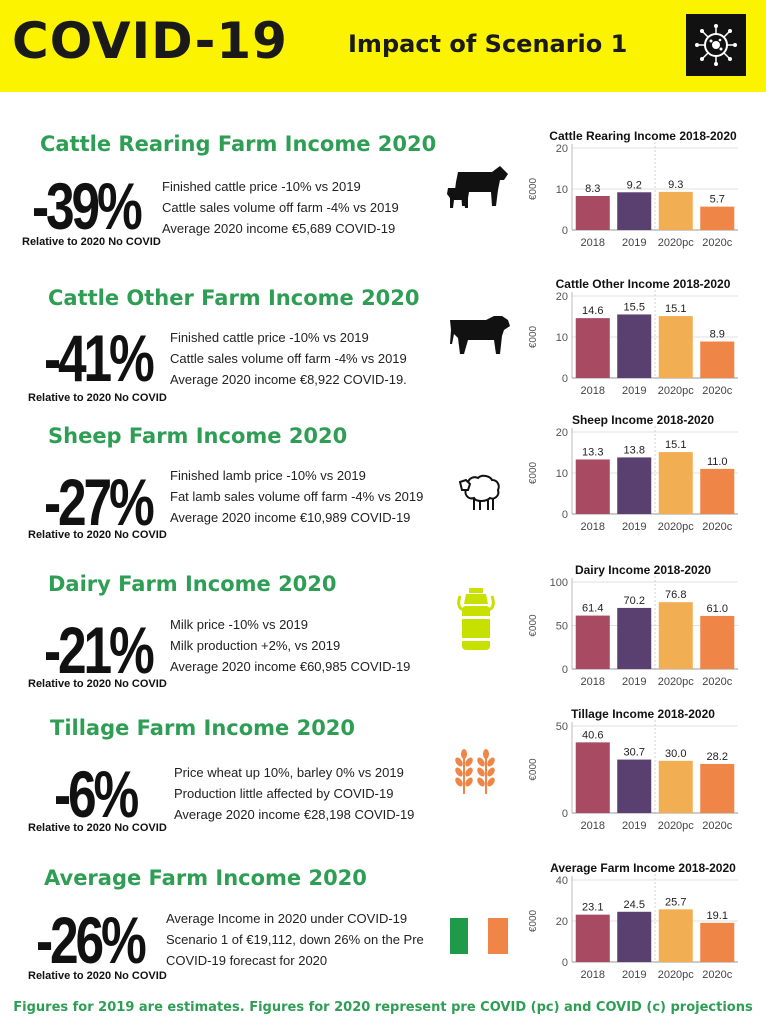  Describe the element at coordinates (634, 185) in the screenshot. I see `data-label: 9.2` at that location.